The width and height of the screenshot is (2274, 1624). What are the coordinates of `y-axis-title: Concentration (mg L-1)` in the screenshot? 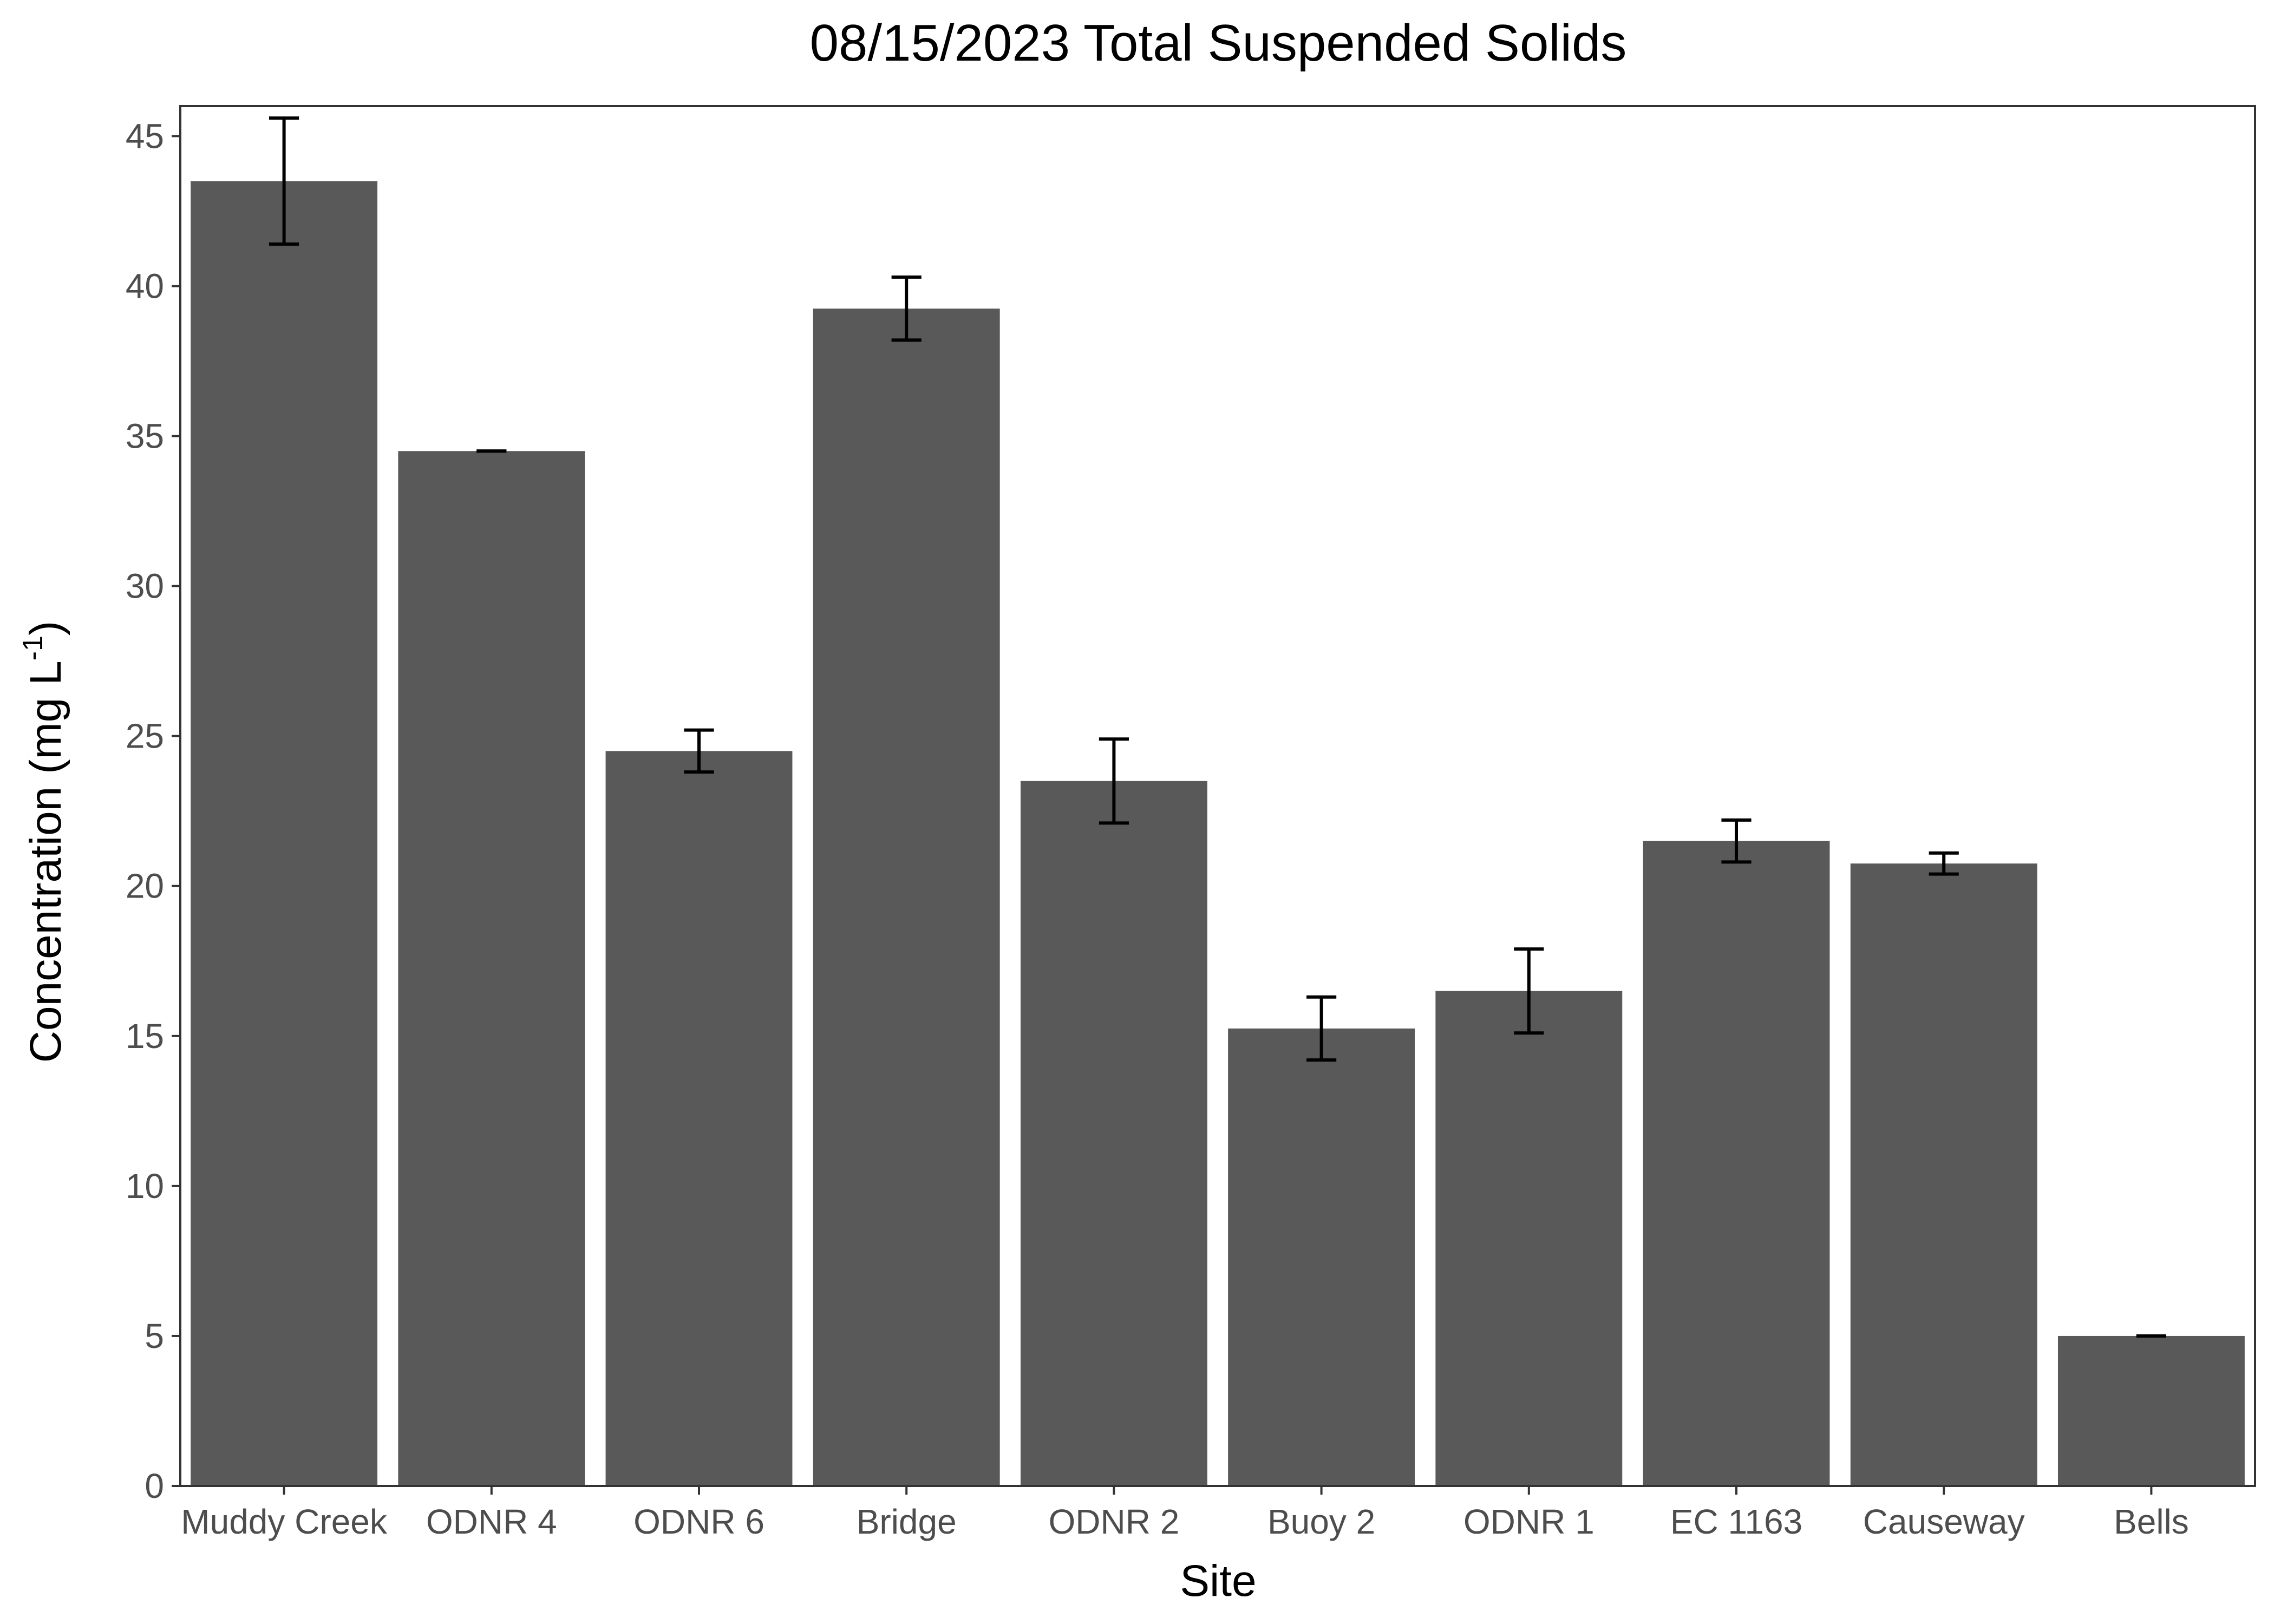 It's located at (44, 842).